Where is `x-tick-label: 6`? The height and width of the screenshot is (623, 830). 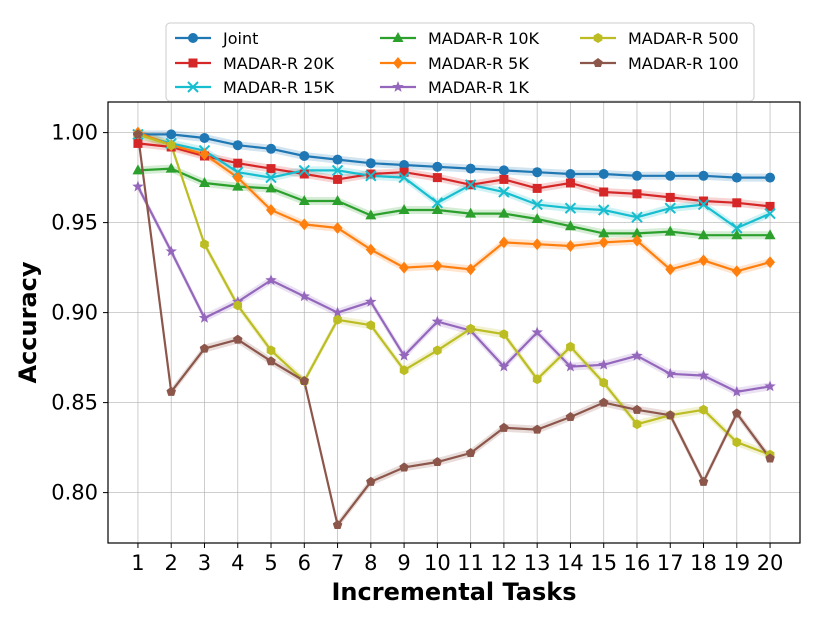 x-tick-label: 6 is located at coordinates (304, 563).